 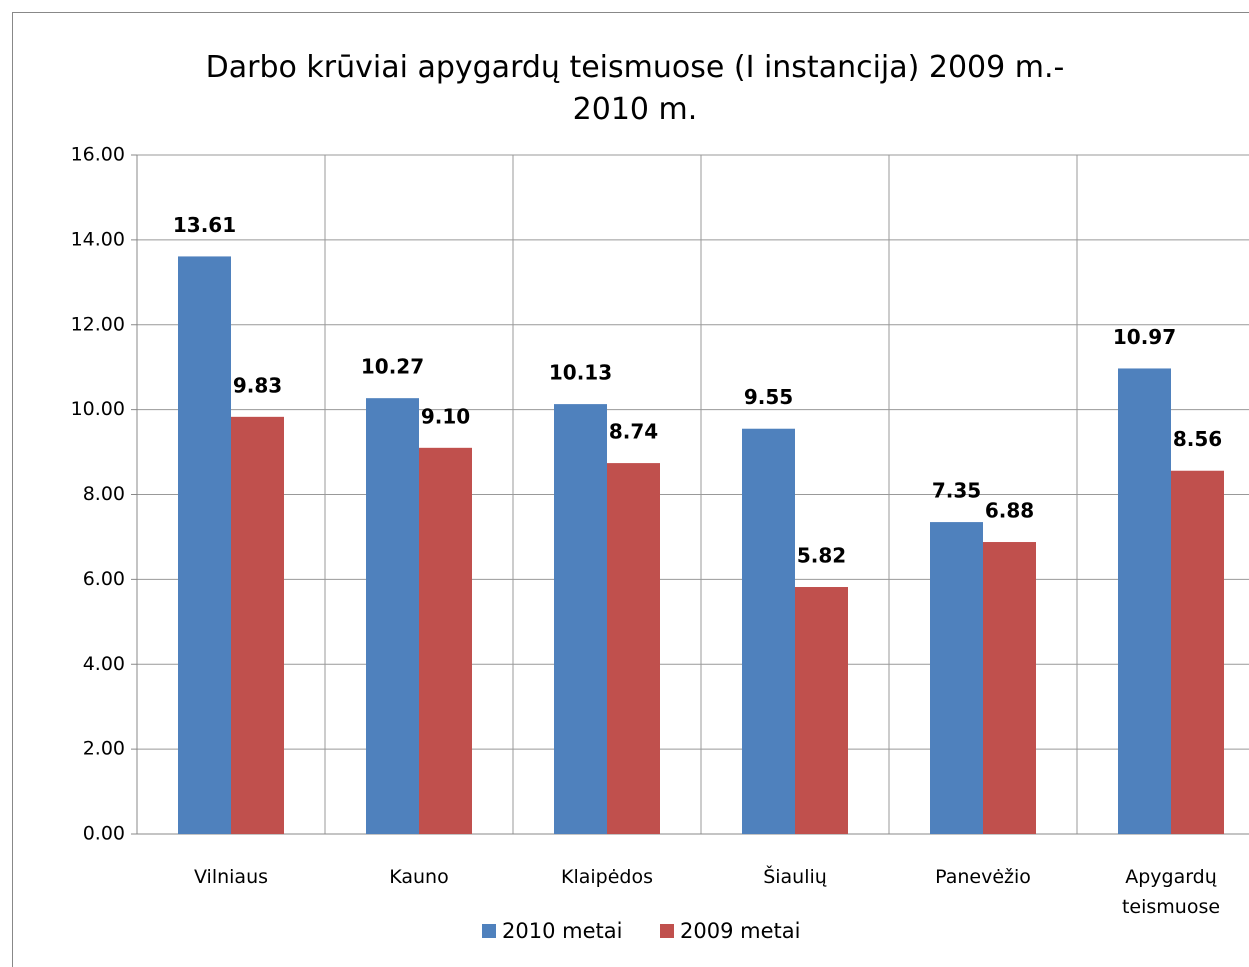 I want to click on legend-label: 2010 metai, so click(x=562, y=931).